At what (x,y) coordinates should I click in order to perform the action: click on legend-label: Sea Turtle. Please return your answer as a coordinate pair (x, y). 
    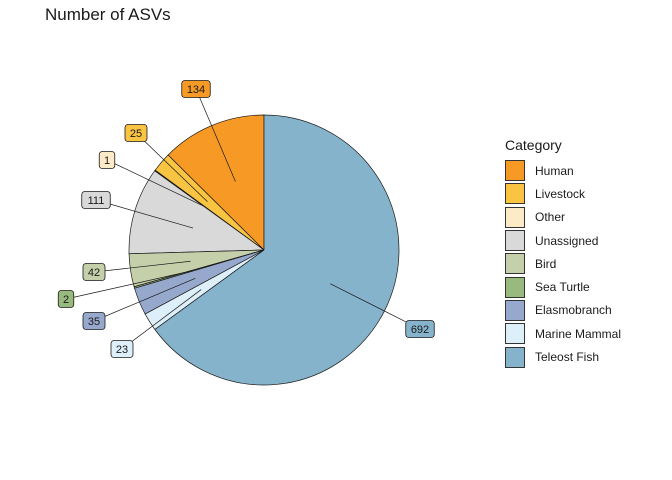
    Looking at the image, I should click on (562, 287).